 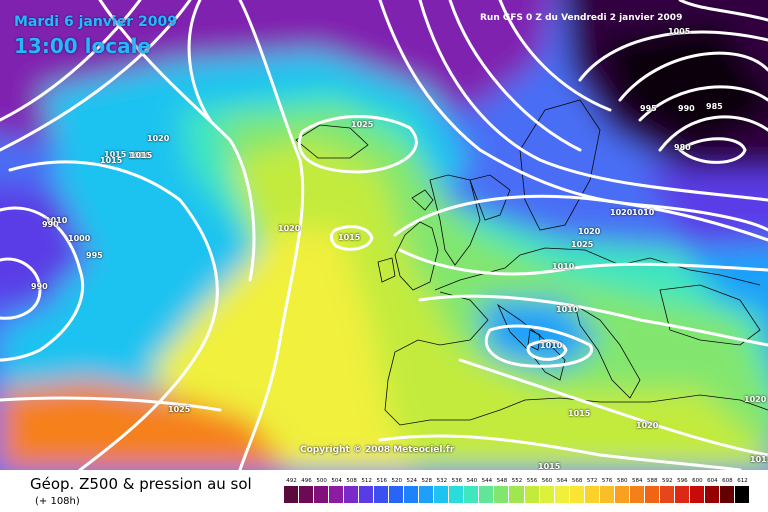 What do you see at coordinates (141, 484) in the screenshot?
I see `map-title: Géop. Z500 & pression au sol` at bounding box center [141, 484].